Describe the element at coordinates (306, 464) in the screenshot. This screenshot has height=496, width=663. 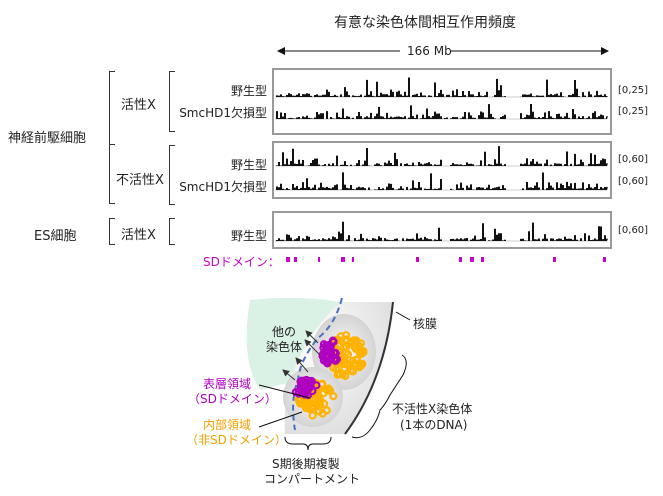
I see `compartment-label: S期後期複製` at that location.